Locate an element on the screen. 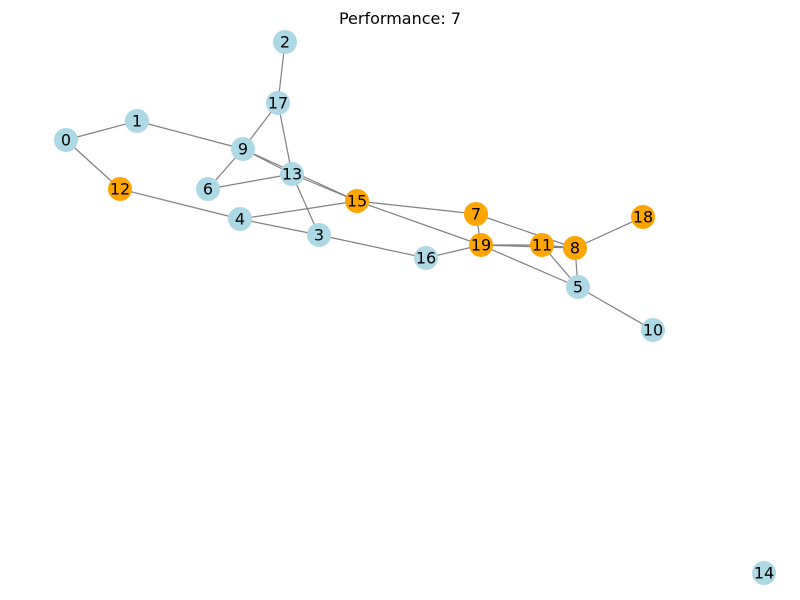 The height and width of the screenshot is (600, 800). node-label: 12 is located at coordinates (120, 189).